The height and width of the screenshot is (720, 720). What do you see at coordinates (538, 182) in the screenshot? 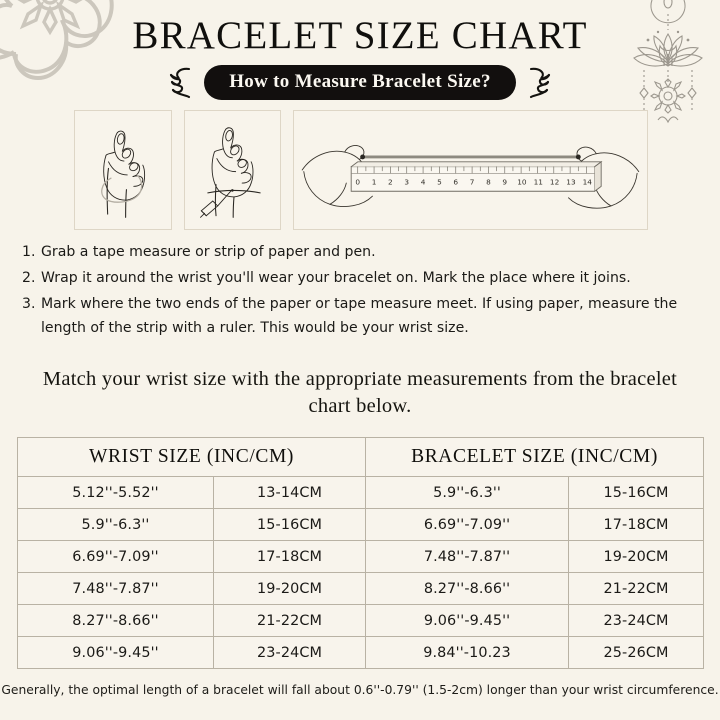
I see `svg-text: 11` at bounding box center [538, 182].